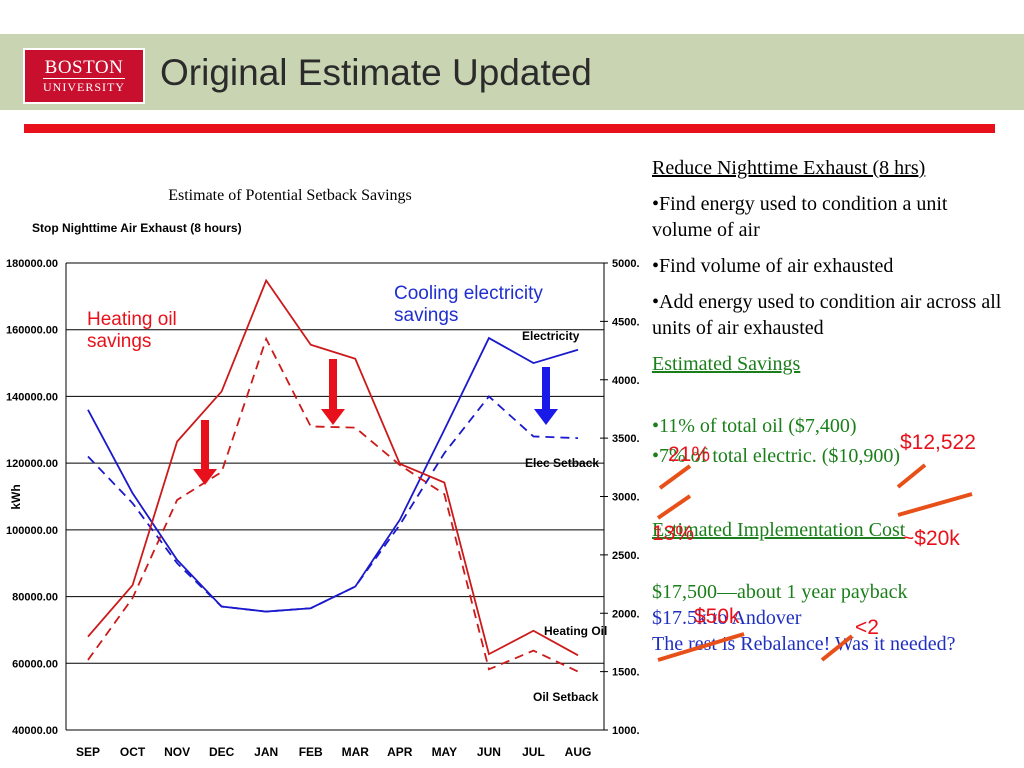 The height and width of the screenshot is (768, 1024). Describe the element at coordinates (88, 752) in the screenshot. I see `x-tick-label: SEP` at that location.